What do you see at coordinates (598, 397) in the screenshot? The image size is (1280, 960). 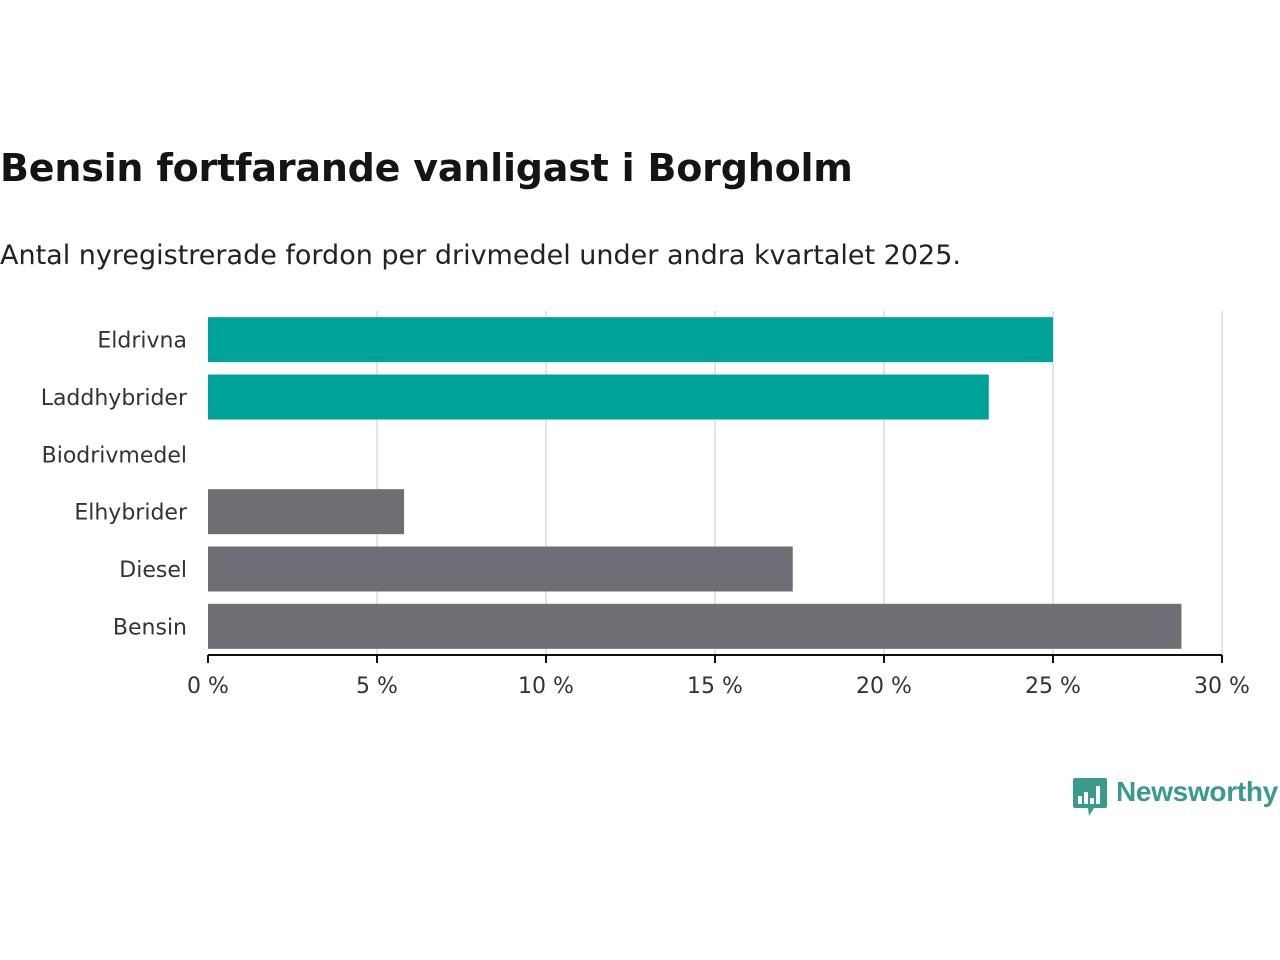 I see `bar-laddhybrider` at bounding box center [598, 397].